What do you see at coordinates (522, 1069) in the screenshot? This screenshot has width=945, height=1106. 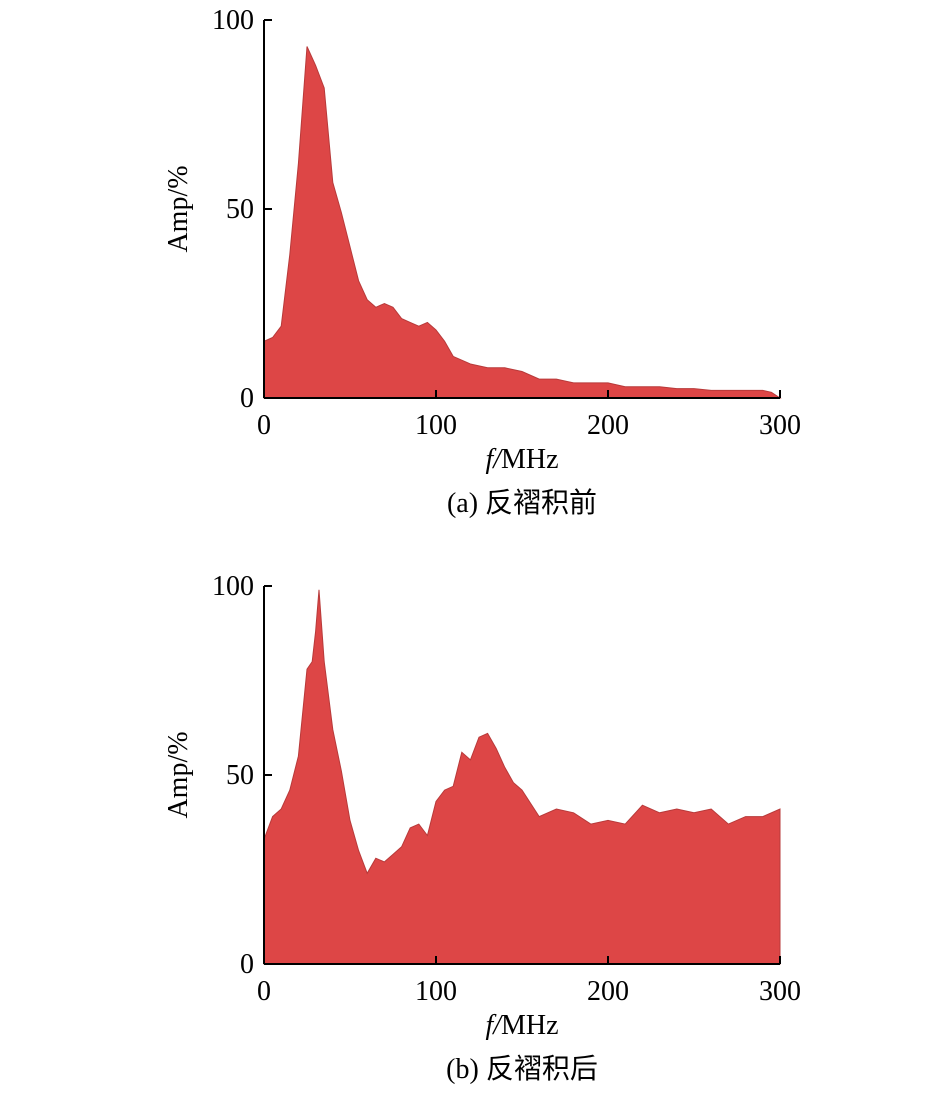 I see `chart-caption-b: (b) 反褶积后` at bounding box center [522, 1069].